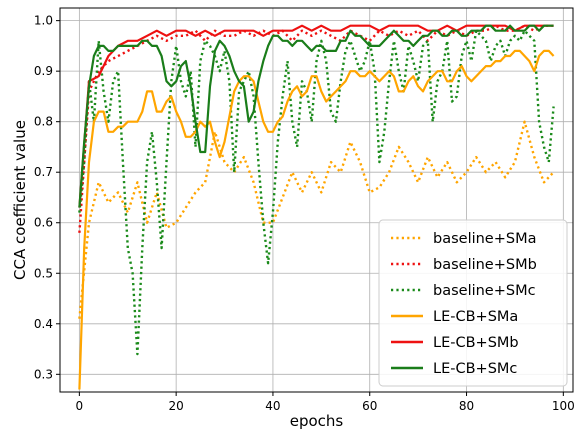  I want to click on legend-label: LE-CB+SMa, so click(475, 317).